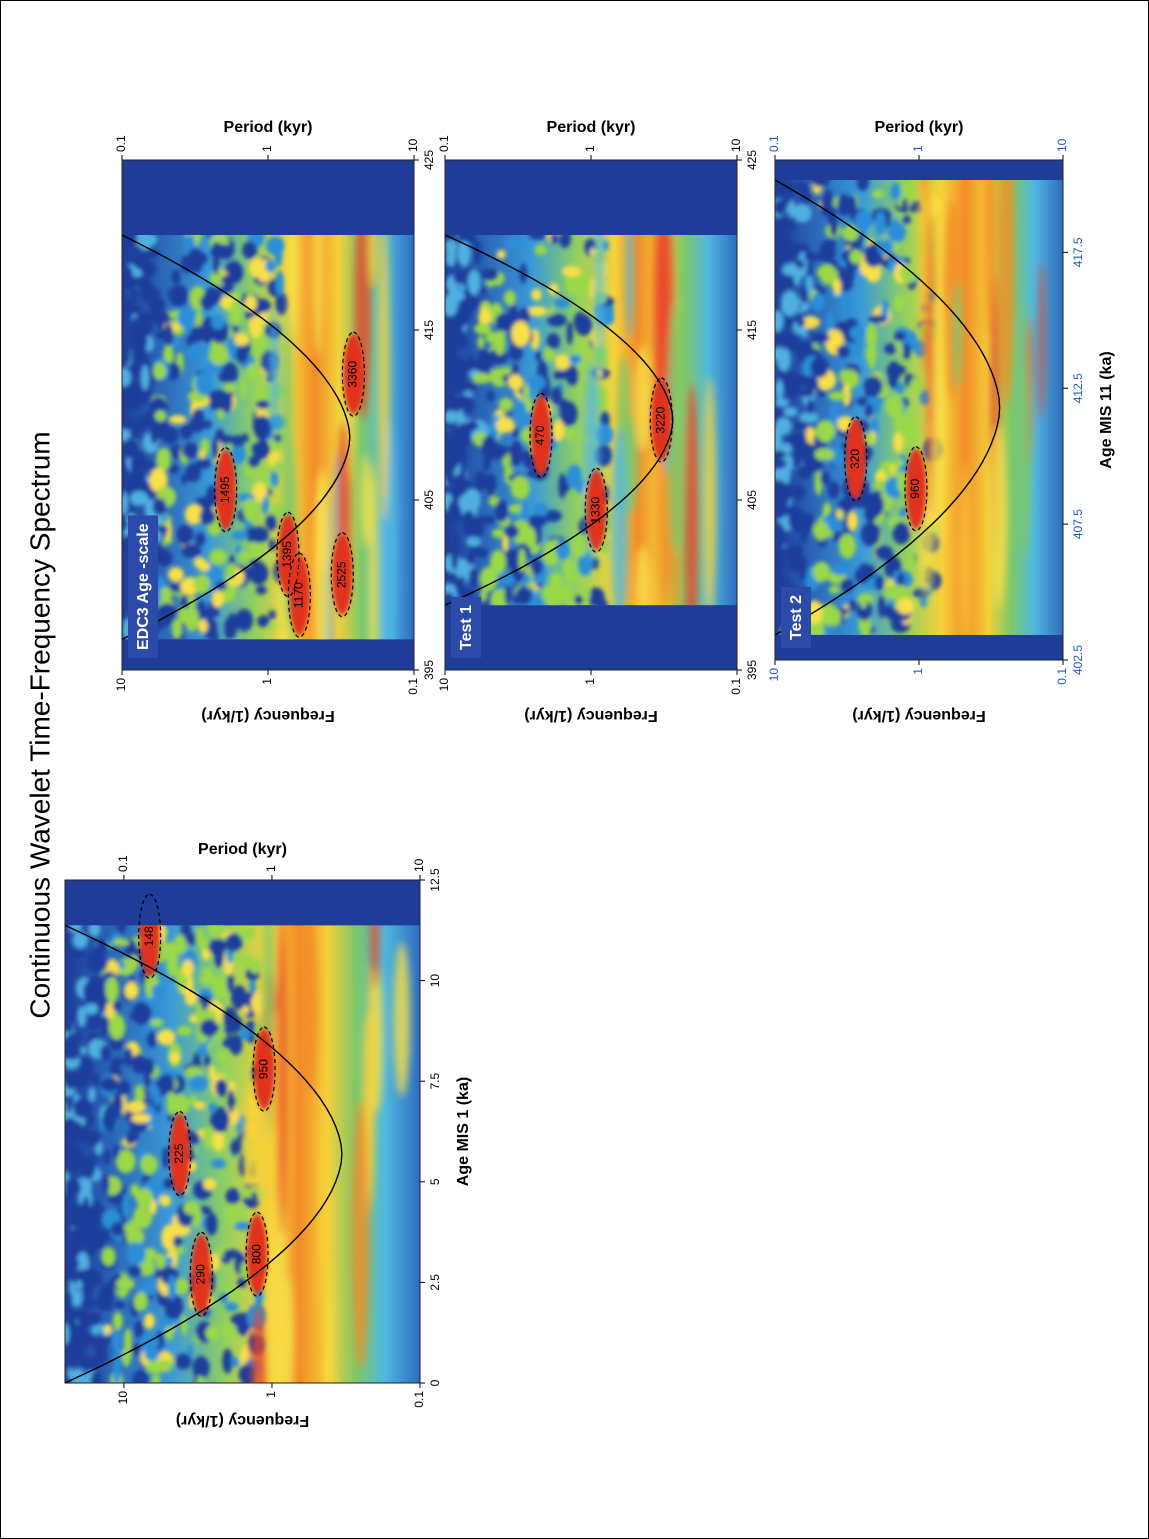 Image resolution: width=1149 pixels, height=1539 pixels. Describe the element at coordinates (590, 715) in the screenshot. I see `y-axis-label: Frequency (1/kyr)` at that location.